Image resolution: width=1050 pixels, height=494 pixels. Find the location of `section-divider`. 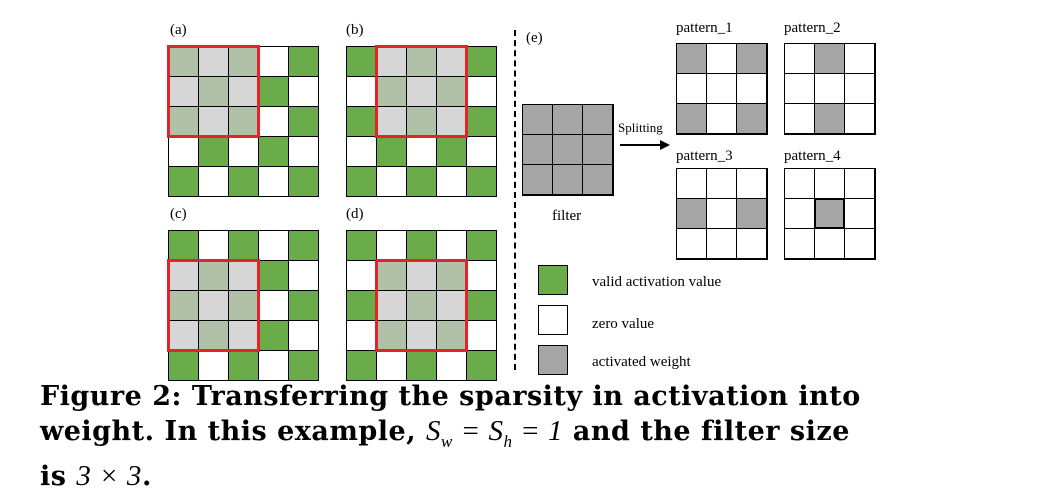

section-divider is located at coordinates (515, 200).